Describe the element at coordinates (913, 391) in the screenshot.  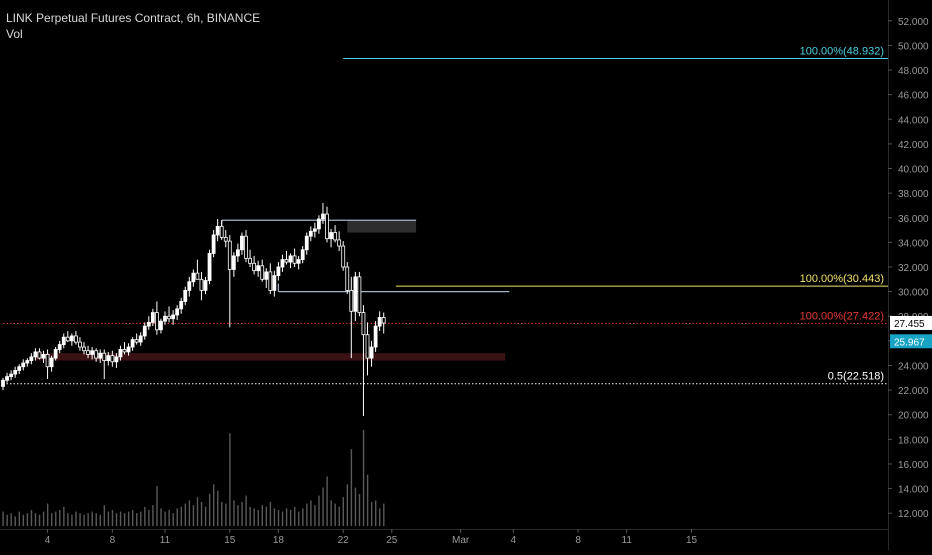
I see `price-tick-label: 22.000` at that location.